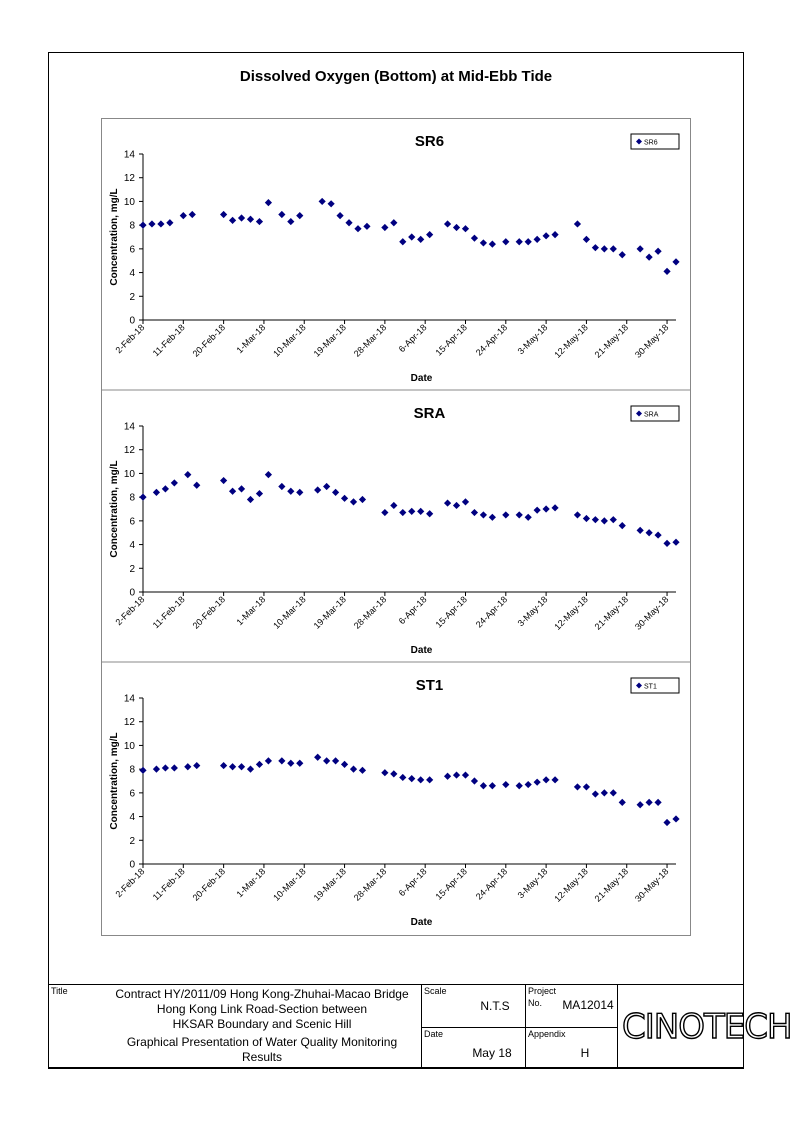 Image resolution: width=793 pixels, height=1123 pixels. What do you see at coordinates (547, 1034) in the screenshot?
I see `appendix-label: Appendix` at bounding box center [547, 1034].